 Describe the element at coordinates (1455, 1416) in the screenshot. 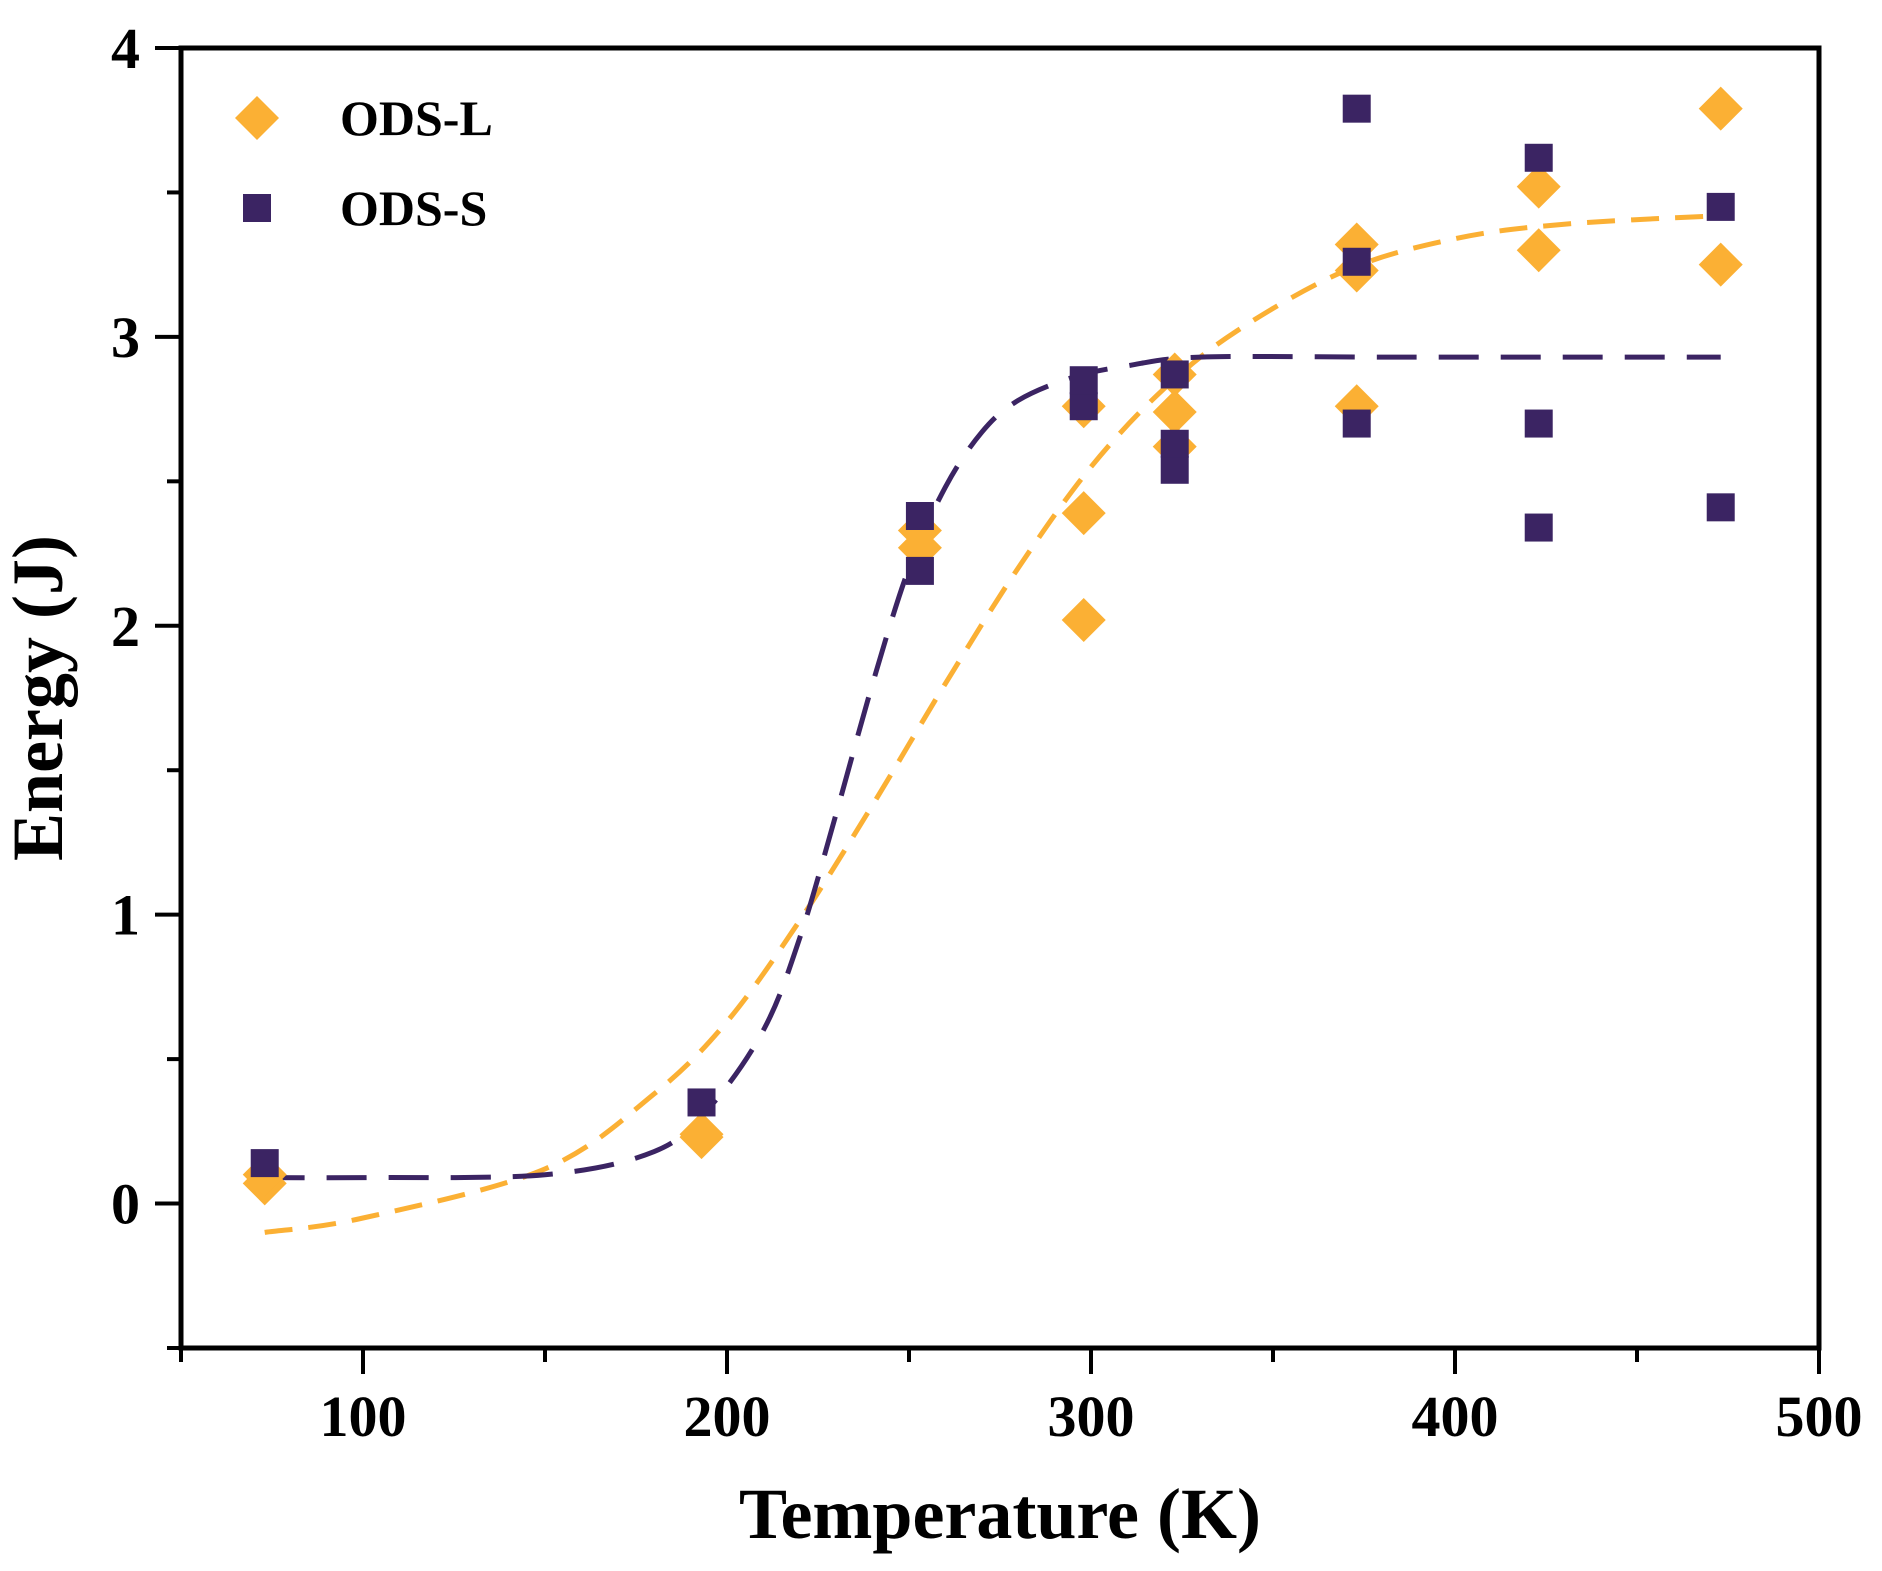

I see `x-tick-label: 400` at that location.